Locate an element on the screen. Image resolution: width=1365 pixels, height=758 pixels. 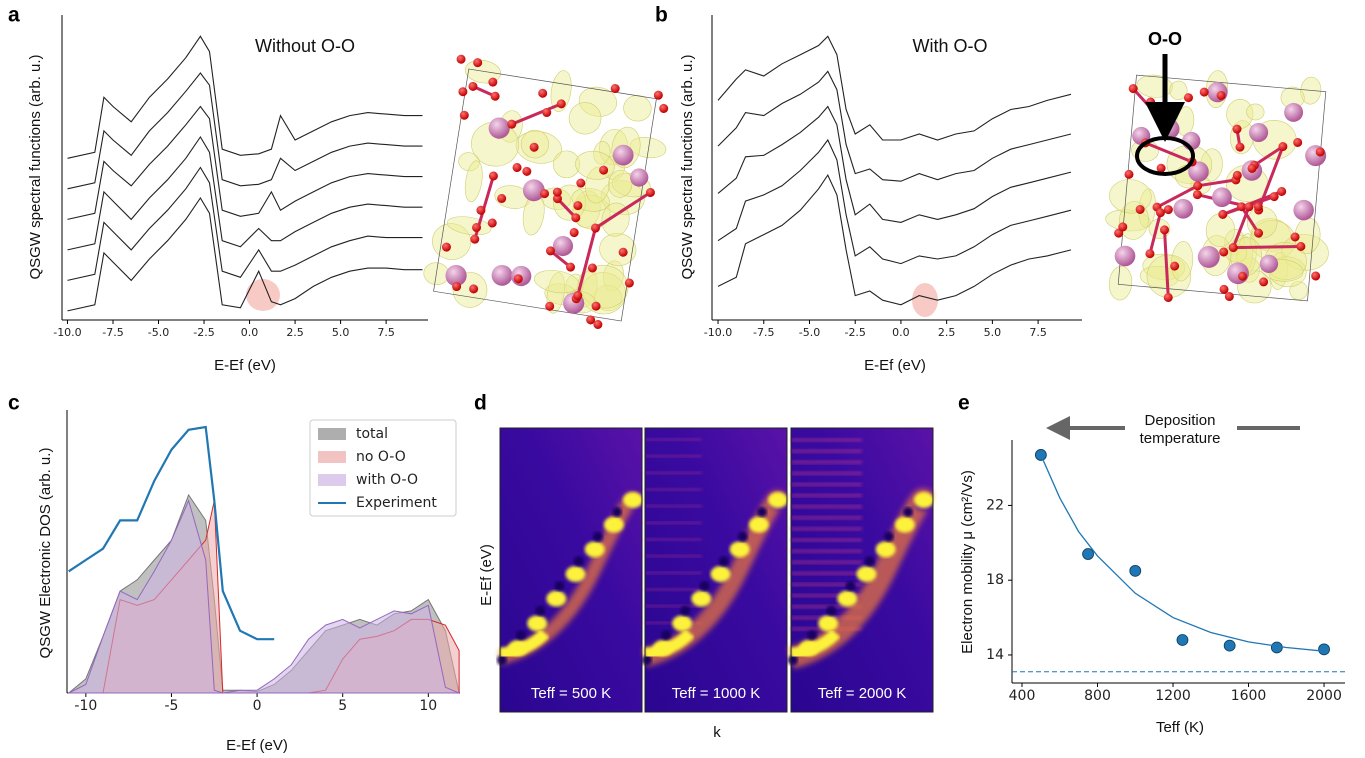
heatmap-label: Teff = 500 K is located at coordinates (571, 693).